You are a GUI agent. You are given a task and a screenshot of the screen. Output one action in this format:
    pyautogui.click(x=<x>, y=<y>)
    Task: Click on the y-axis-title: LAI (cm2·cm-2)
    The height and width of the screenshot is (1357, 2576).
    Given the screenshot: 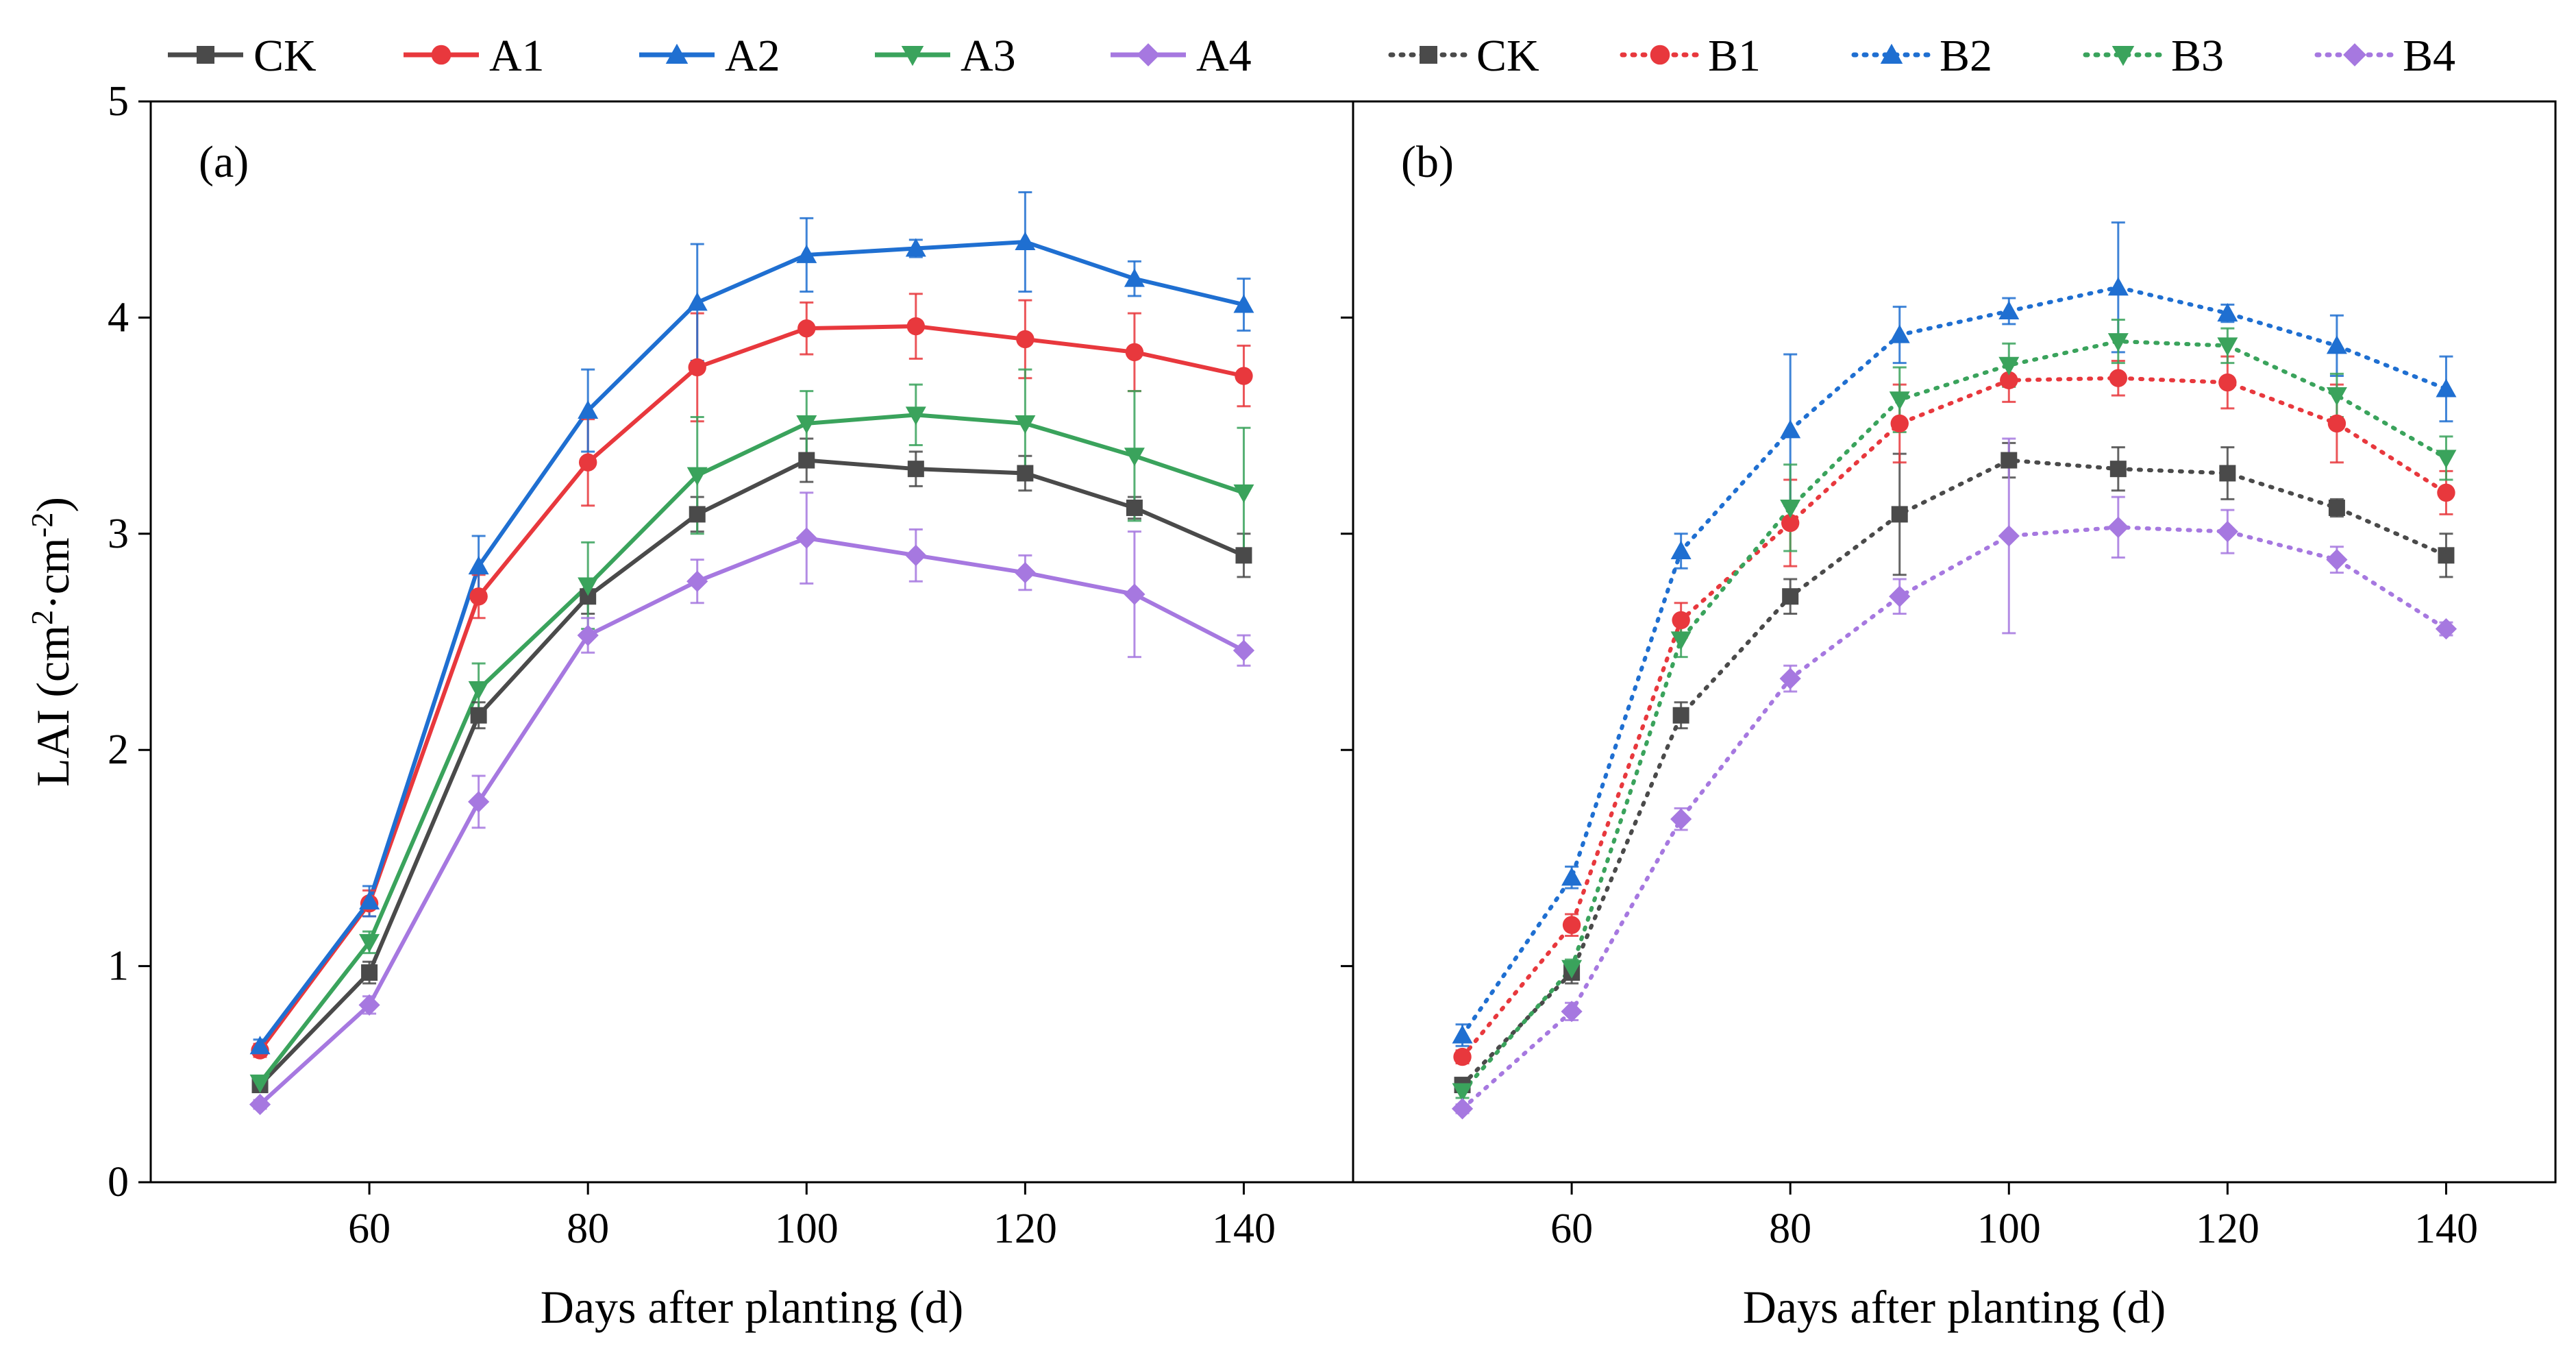 What is the action you would take?
    pyautogui.click(x=52, y=642)
    